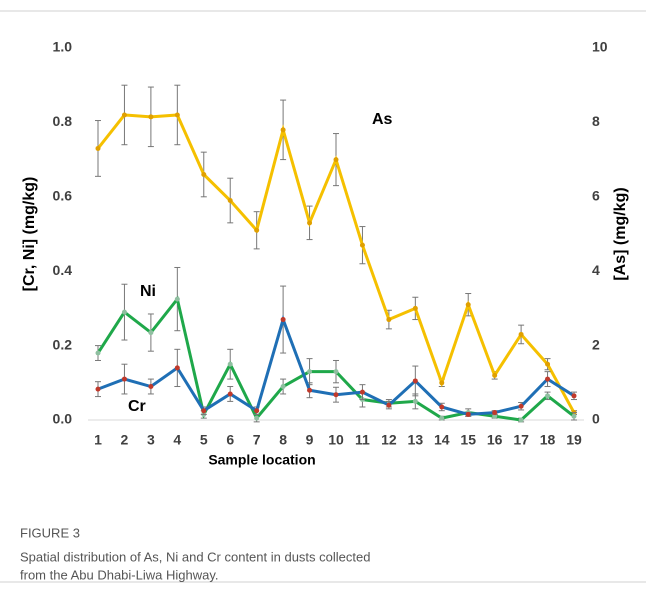  Describe the element at coordinates (310, 440) in the screenshot. I see `x-tick-label: 9` at that location.